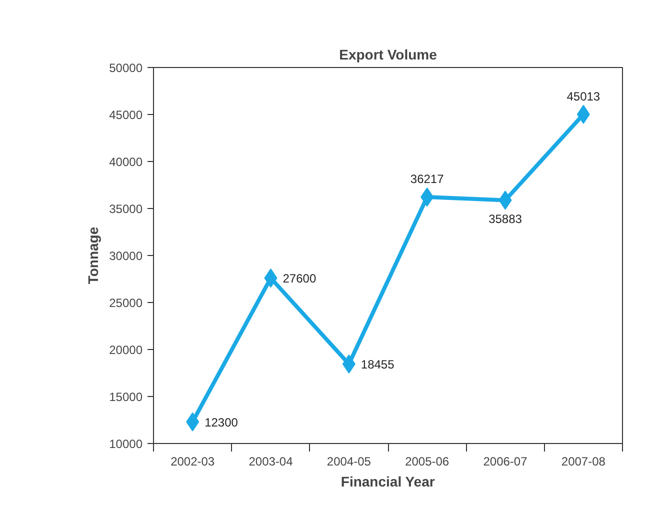 Image resolution: width=669 pixels, height=519 pixels. What do you see at coordinates (126, 209) in the screenshot?
I see `y-tick-label: 35000` at bounding box center [126, 209].